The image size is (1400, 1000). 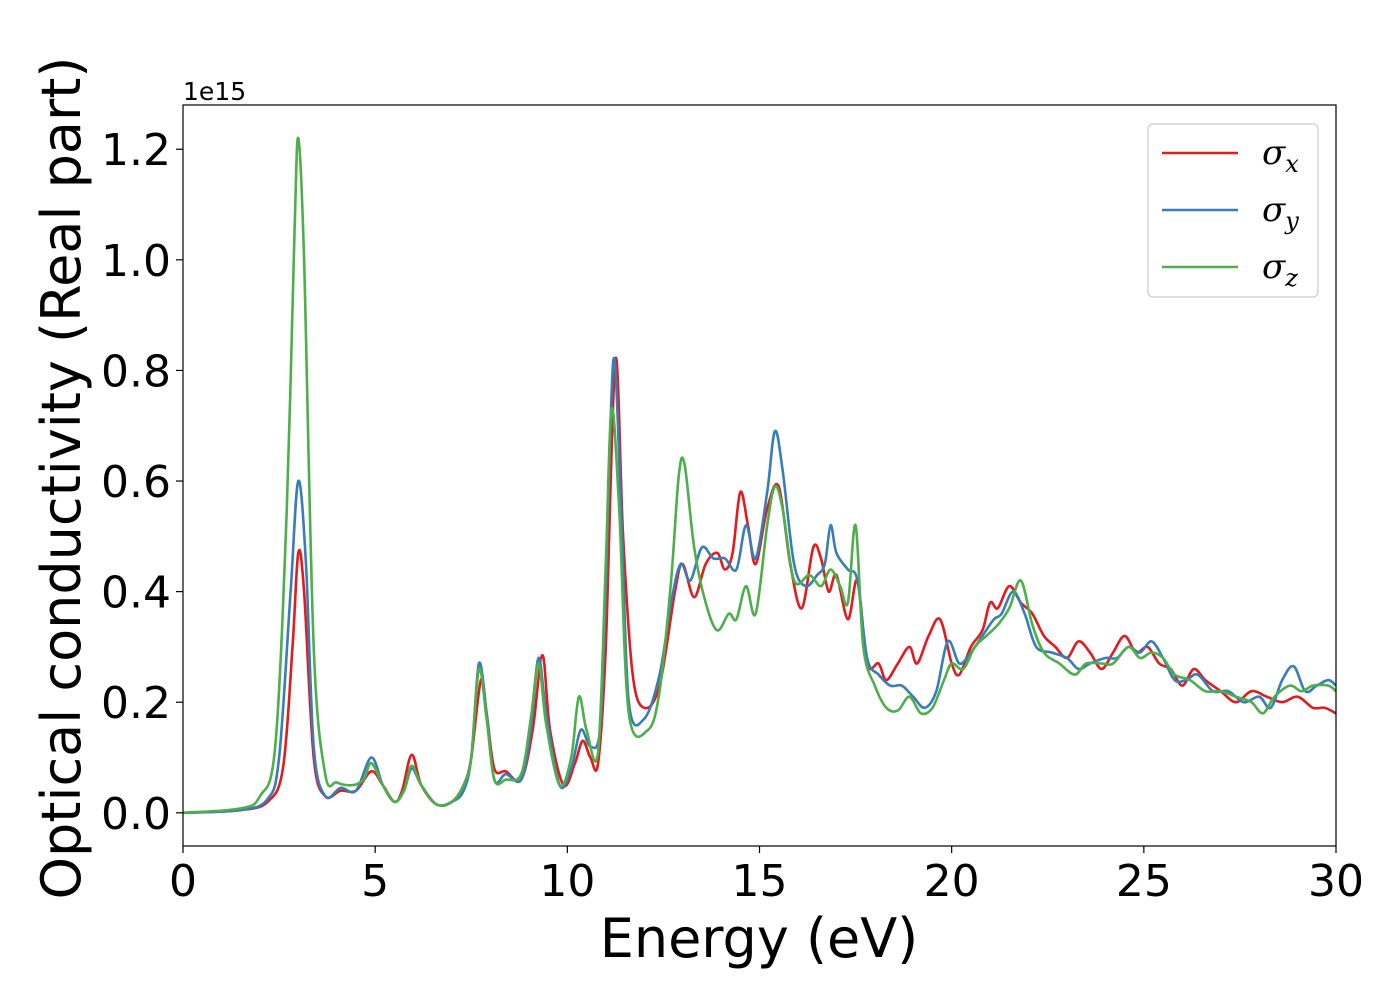 What do you see at coordinates (136, 482) in the screenshot?
I see `y-tick-label: 0.6` at bounding box center [136, 482].